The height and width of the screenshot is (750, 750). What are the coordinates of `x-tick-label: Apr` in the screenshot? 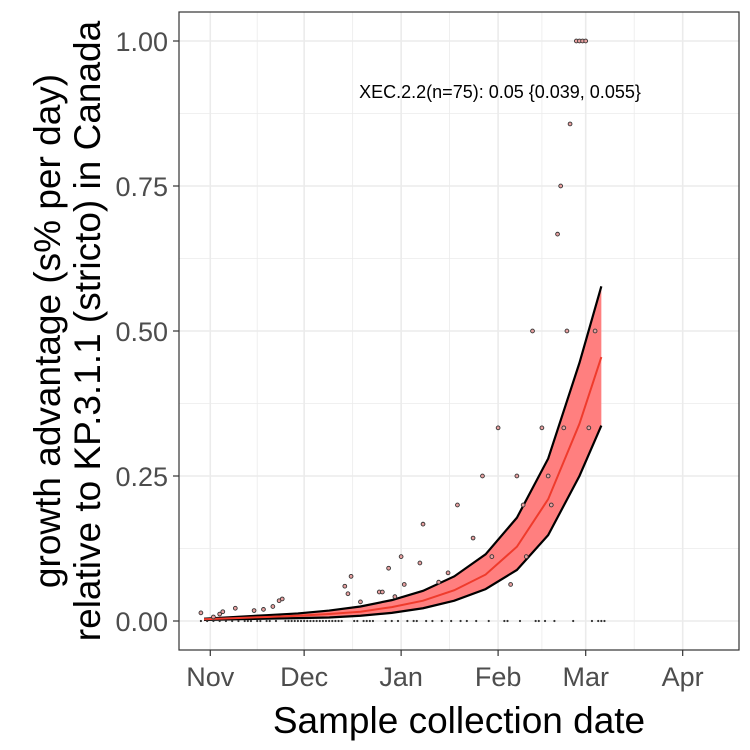 It's located at (683, 677).